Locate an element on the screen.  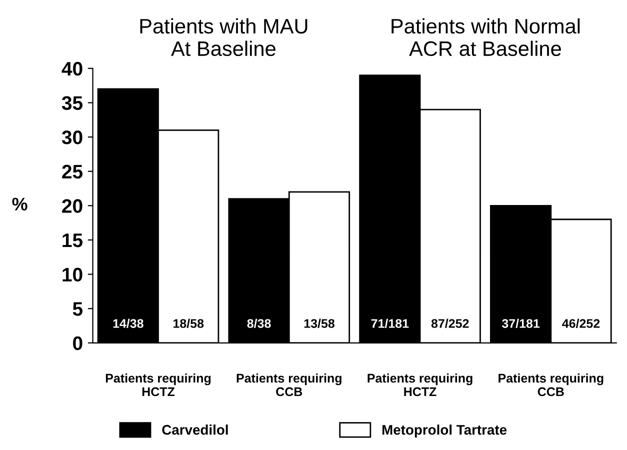
y-tick-label: 5 is located at coordinates (77, 309).